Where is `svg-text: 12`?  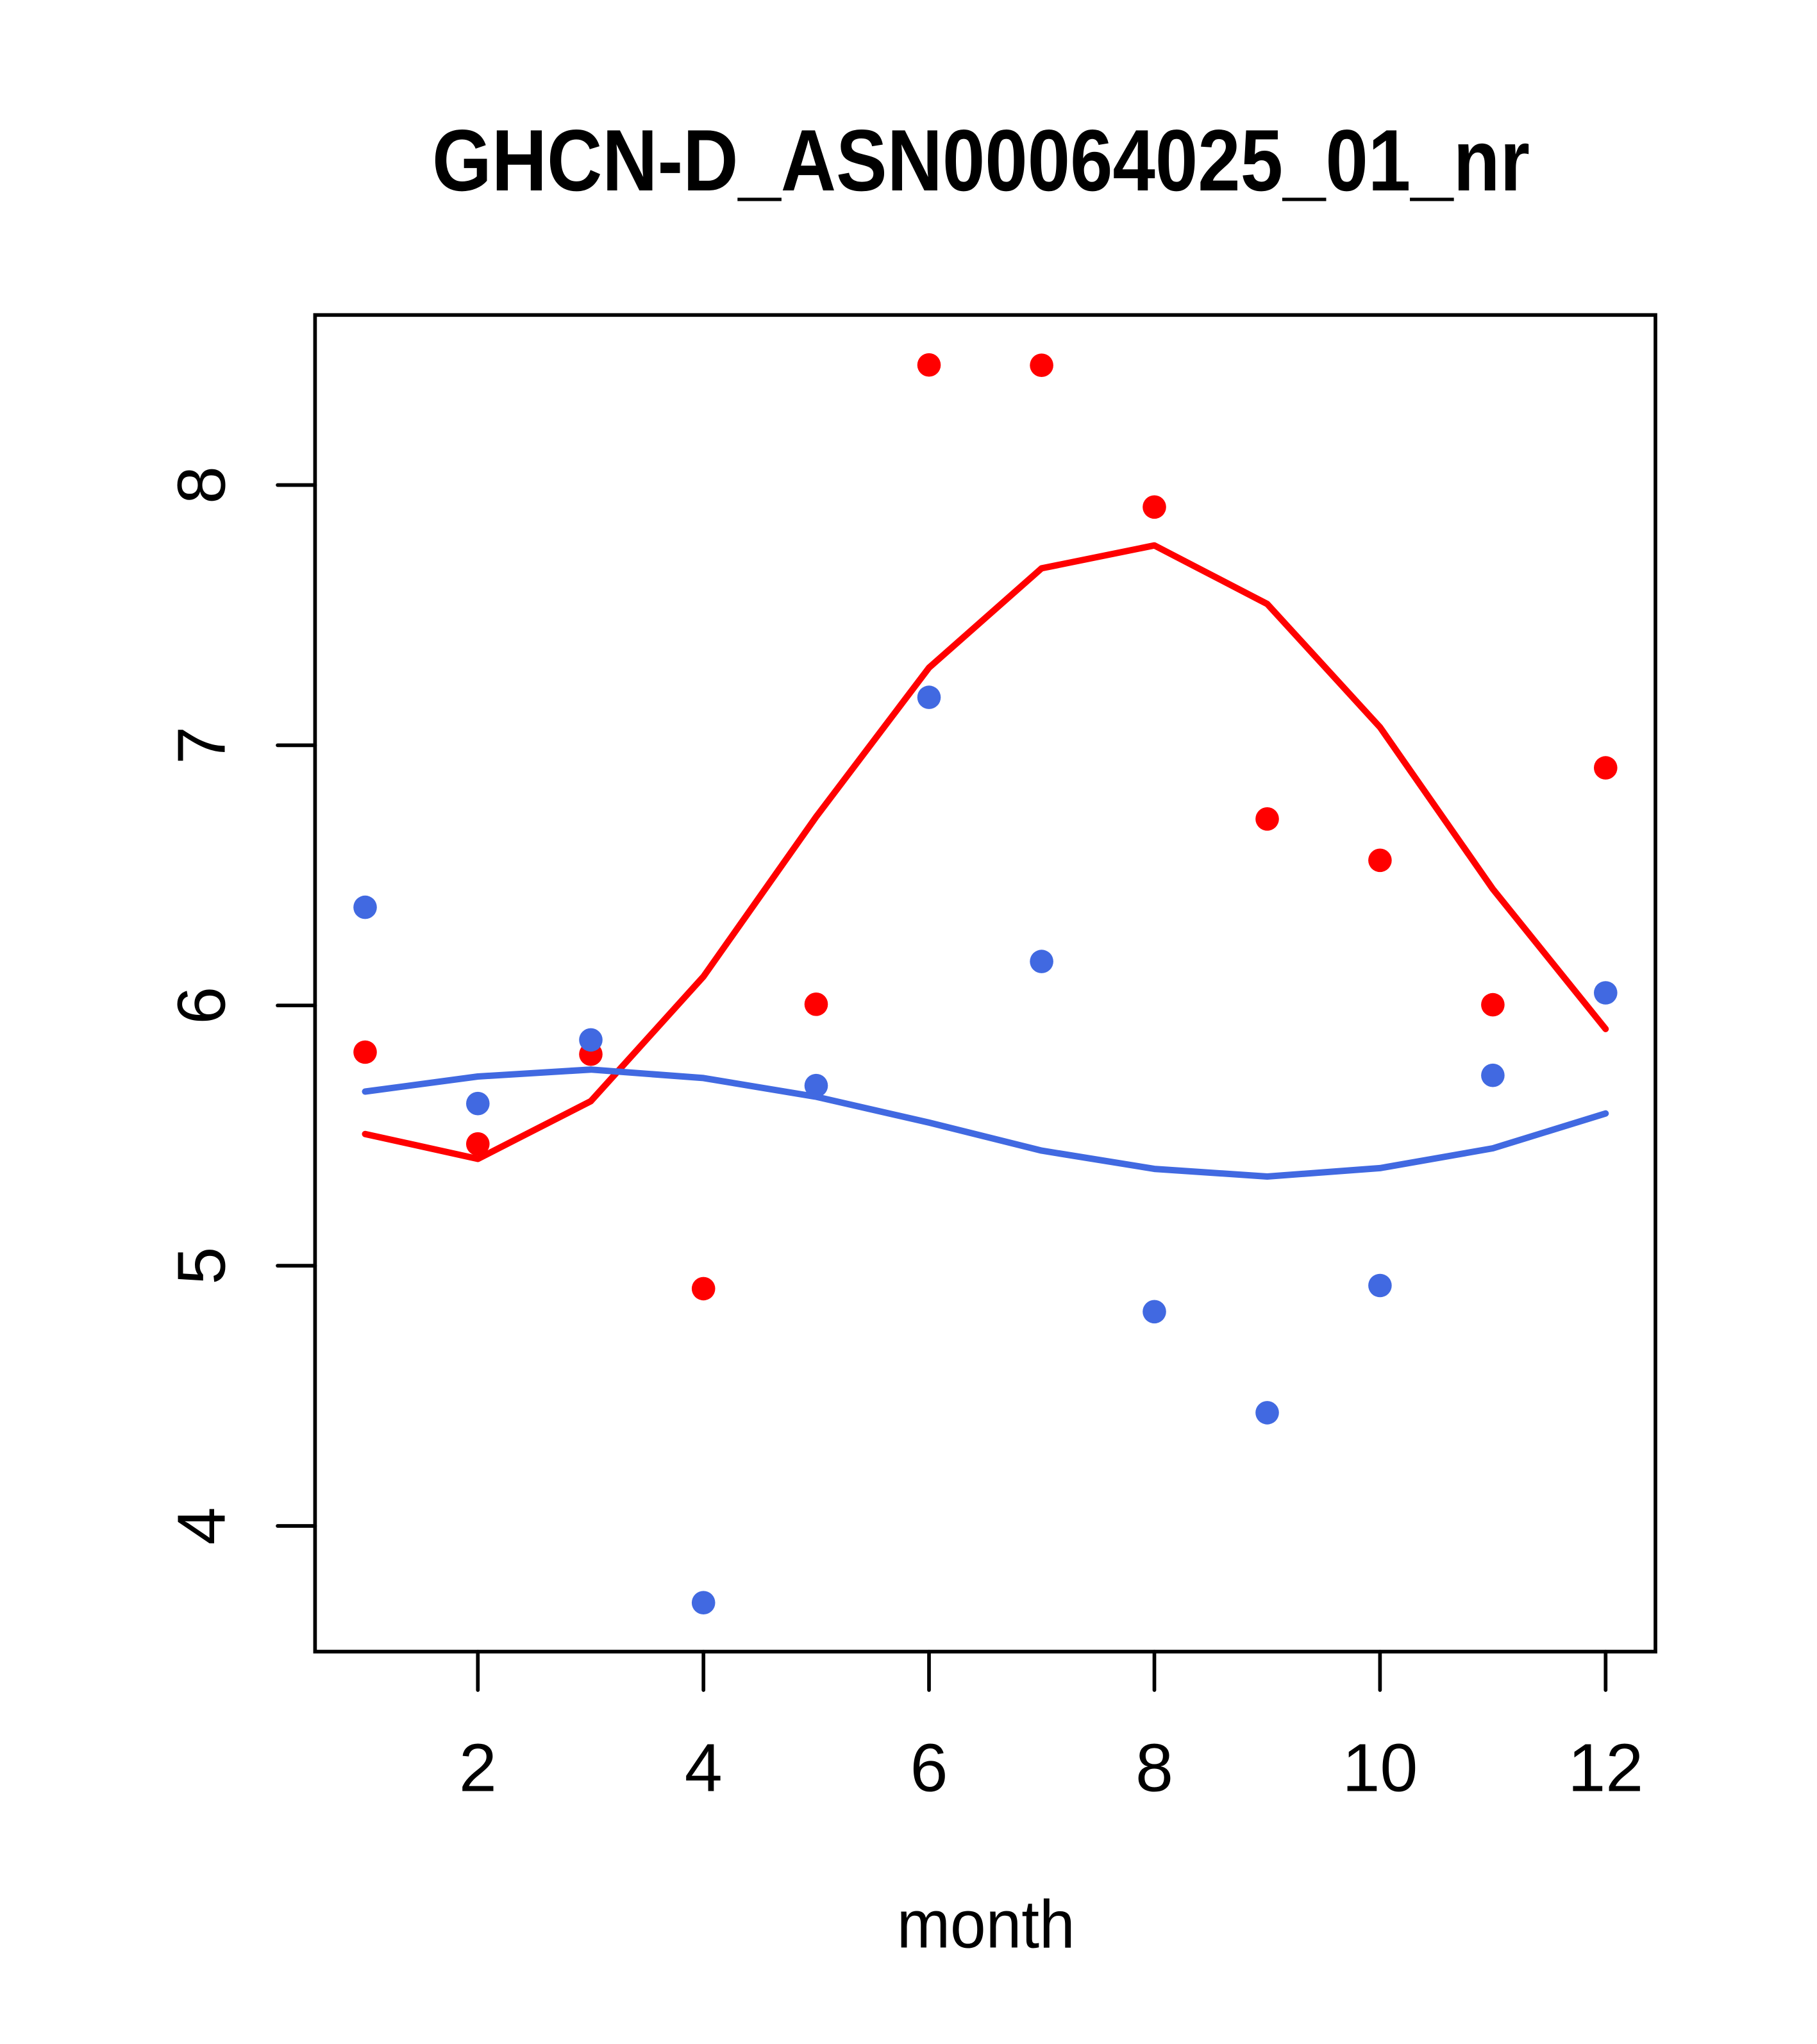 svg-text: 12 is located at coordinates (1605, 1768).